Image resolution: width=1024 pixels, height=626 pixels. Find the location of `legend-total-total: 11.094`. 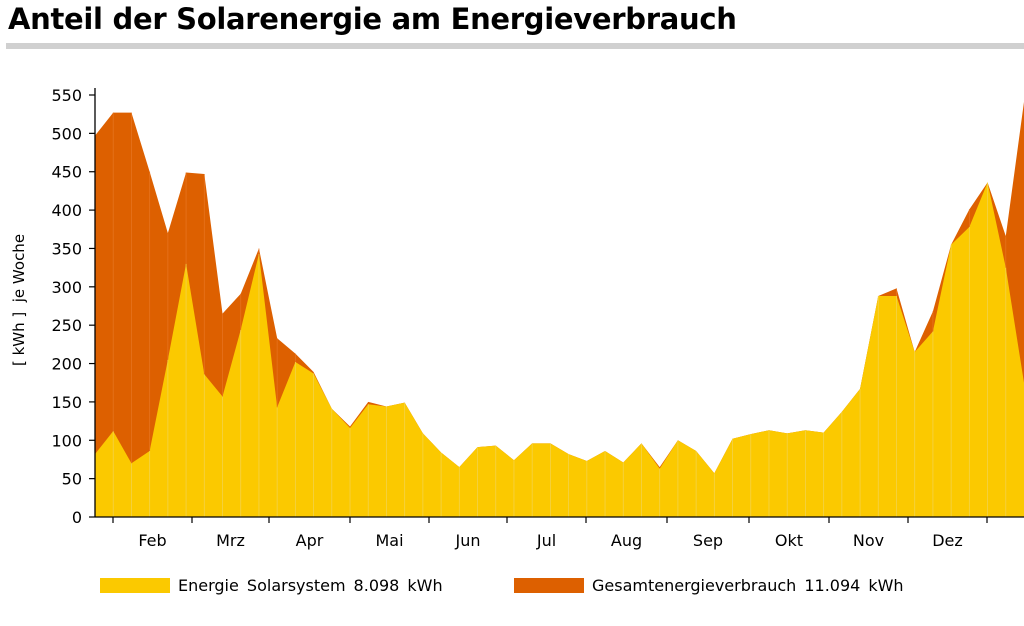

legend-total-total: 11.094 is located at coordinates (832, 585).